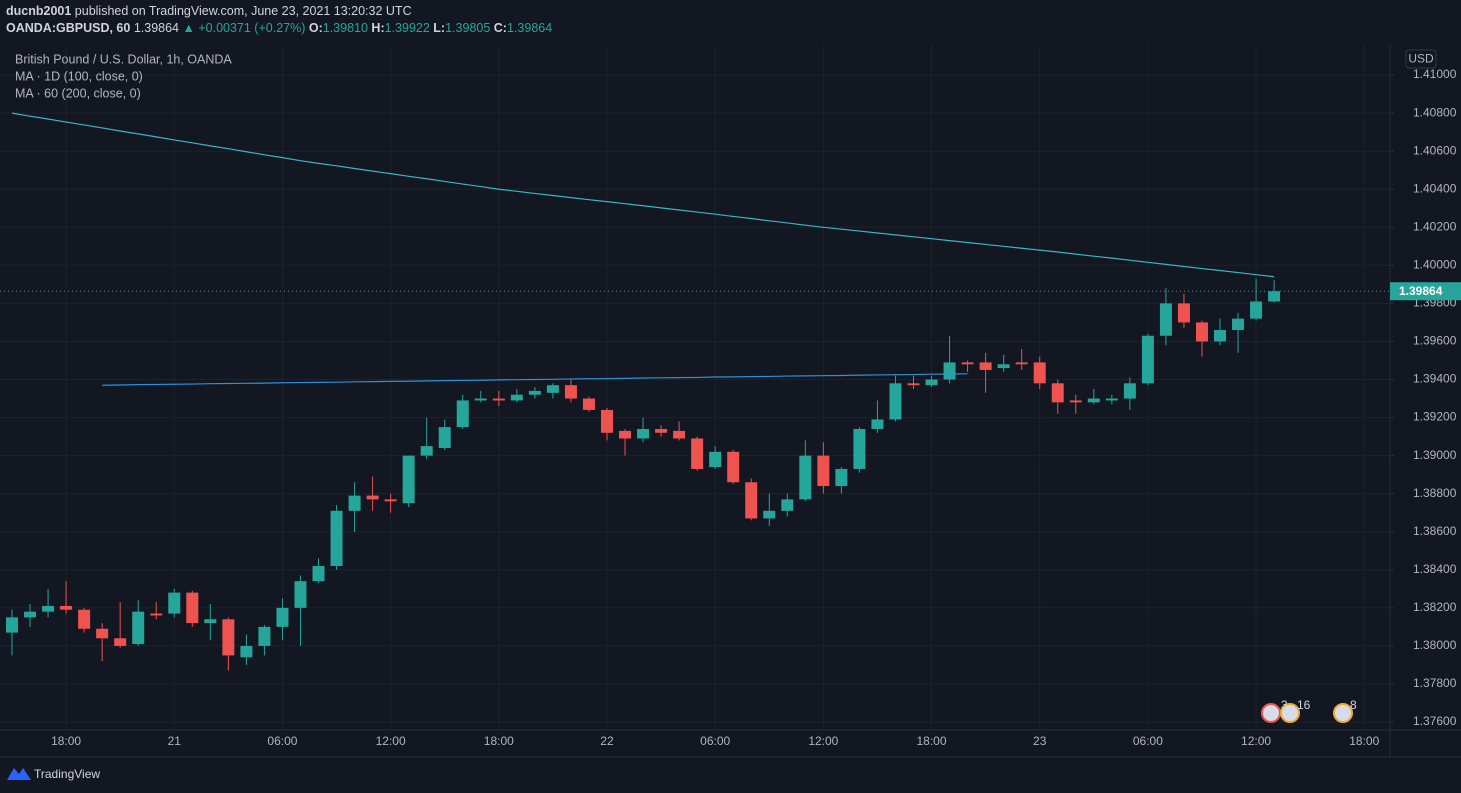 Image resolution: width=1461 pixels, height=793 pixels. What do you see at coordinates (1304, 705) in the screenshot?
I see `event-count: 16` at bounding box center [1304, 705].